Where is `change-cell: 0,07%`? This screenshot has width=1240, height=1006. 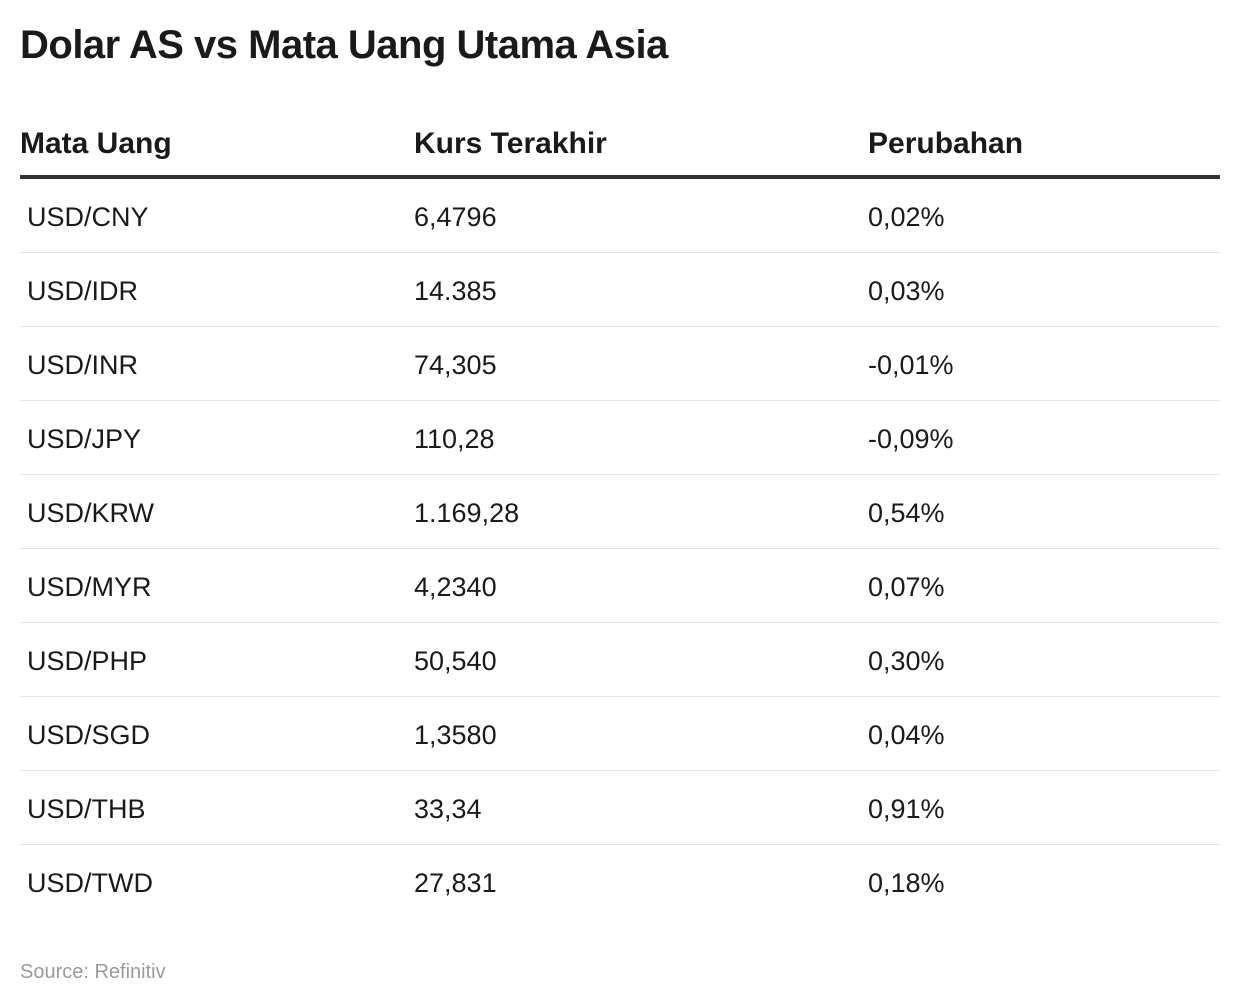 change-cell: 0,07% is located at coordinates (906, 587).